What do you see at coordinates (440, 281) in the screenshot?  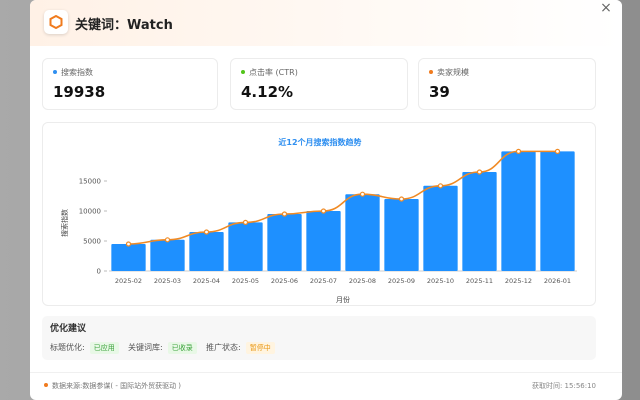 I see `x-tick-label: 2025-10` at bounding box center [440, 281].